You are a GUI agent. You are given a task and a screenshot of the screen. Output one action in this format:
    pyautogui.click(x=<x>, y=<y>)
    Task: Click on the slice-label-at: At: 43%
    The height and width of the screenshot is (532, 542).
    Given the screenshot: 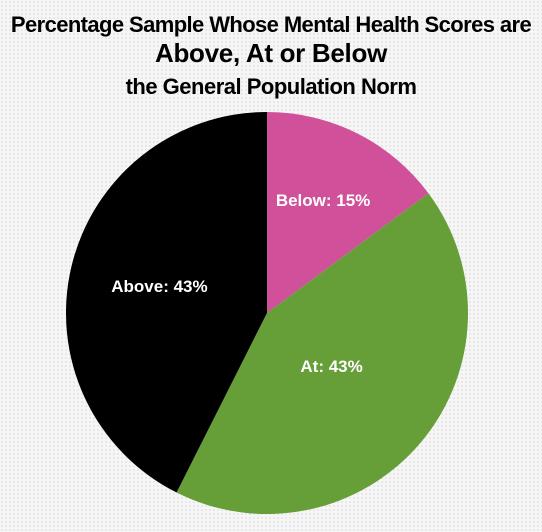 What is the action you would take?
    pyautogui.click(x=331, y=366)
    